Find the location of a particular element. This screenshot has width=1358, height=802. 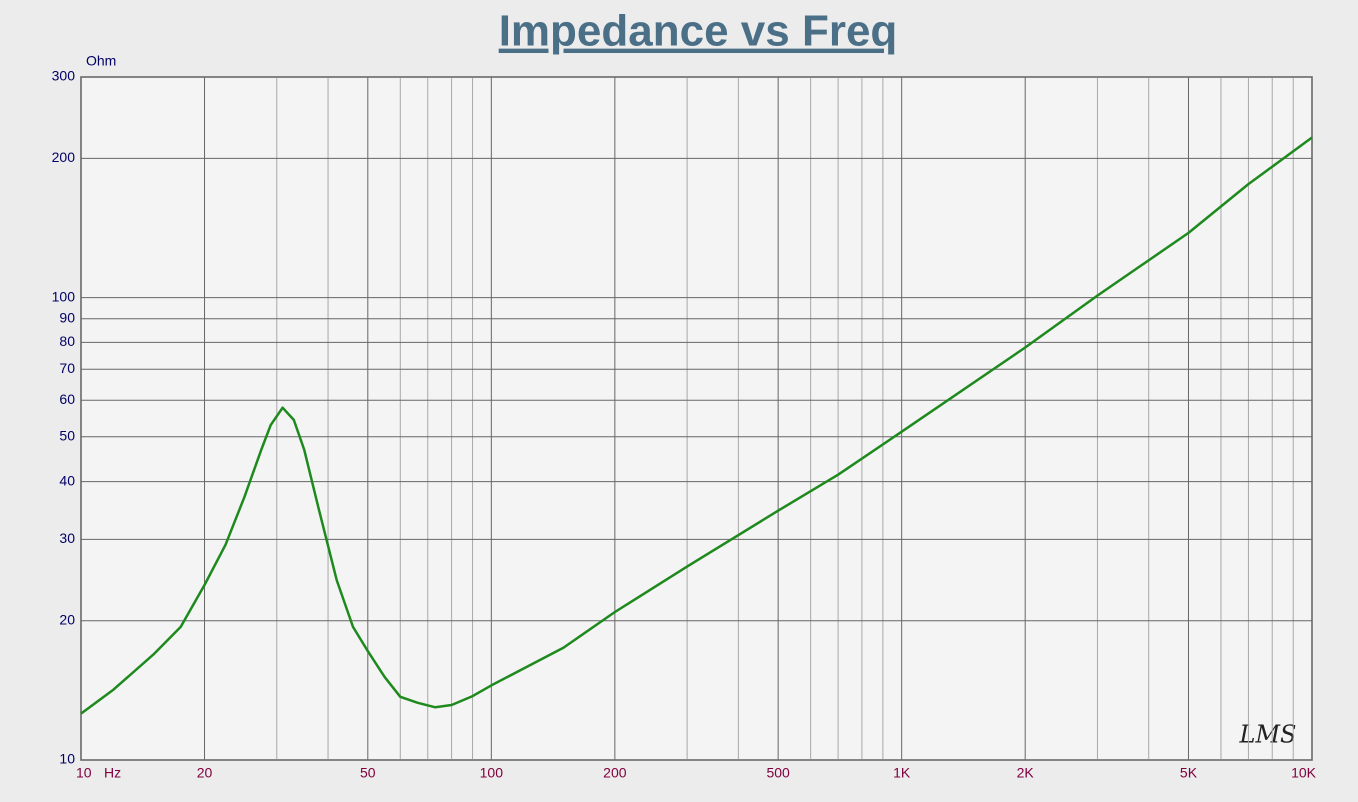

y-tick-label: 40 is located at coordinates (67, 480).